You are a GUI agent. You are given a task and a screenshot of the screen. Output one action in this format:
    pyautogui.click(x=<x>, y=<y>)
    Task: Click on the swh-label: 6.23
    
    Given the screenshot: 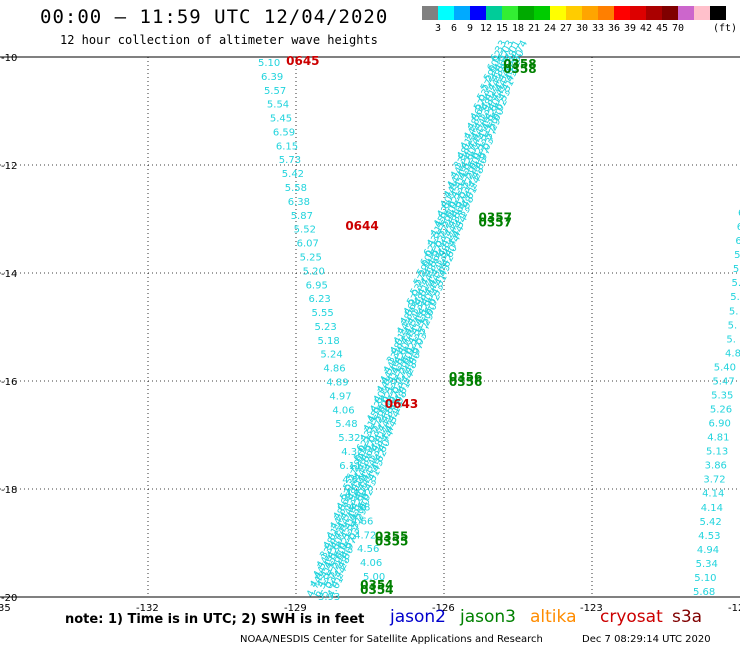 What is the action you would take?
    pyautogui.click(x=320, y=299)
    